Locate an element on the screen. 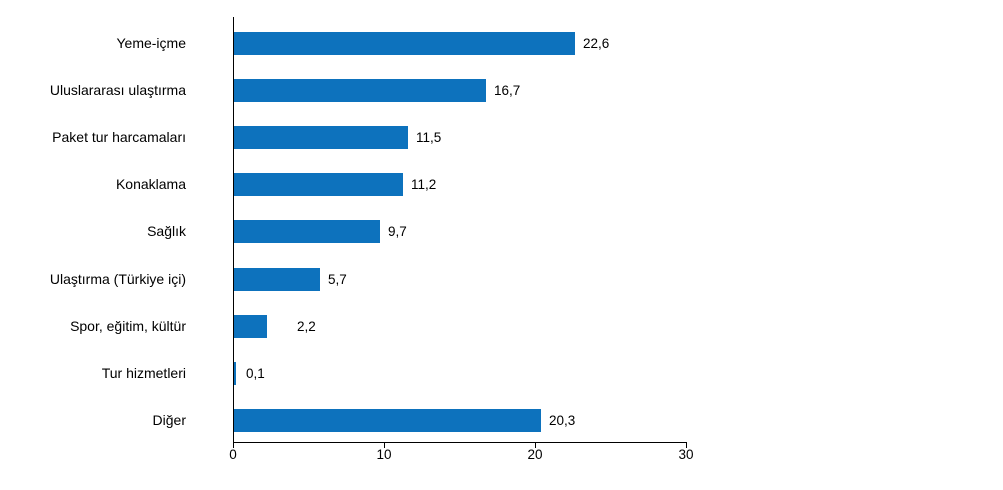 The image size is (1003, 490). value-label: 11,5 is located at coordinates (429, 137).